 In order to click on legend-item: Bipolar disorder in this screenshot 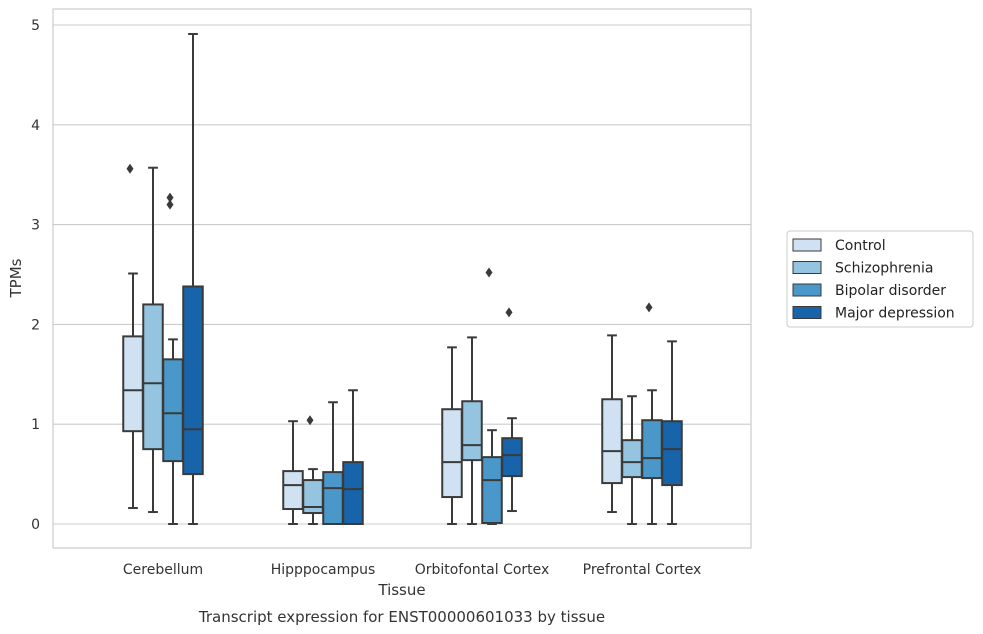, I will do `click(869, 291)`.